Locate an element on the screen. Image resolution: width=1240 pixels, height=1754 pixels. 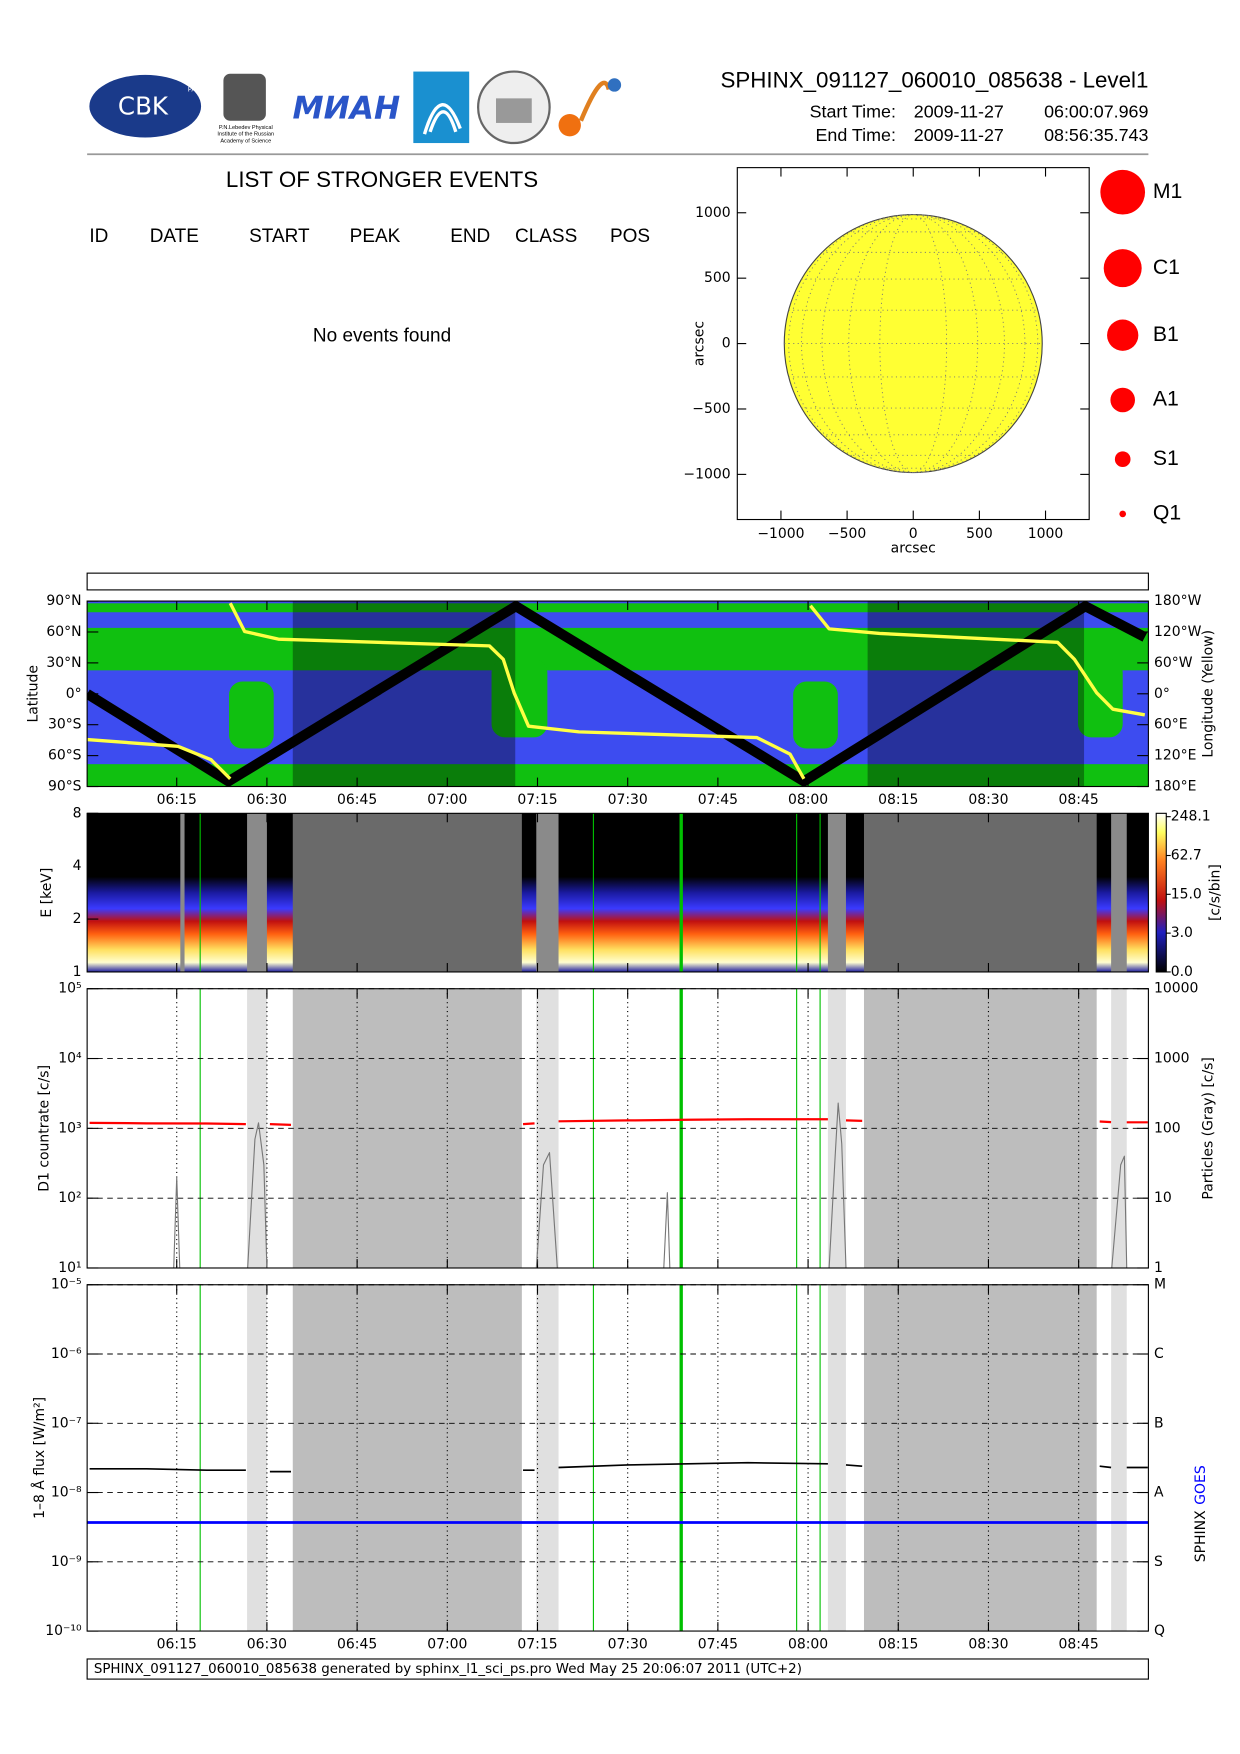
y2-tick-label: S is located at coordinates (1158, 1562).